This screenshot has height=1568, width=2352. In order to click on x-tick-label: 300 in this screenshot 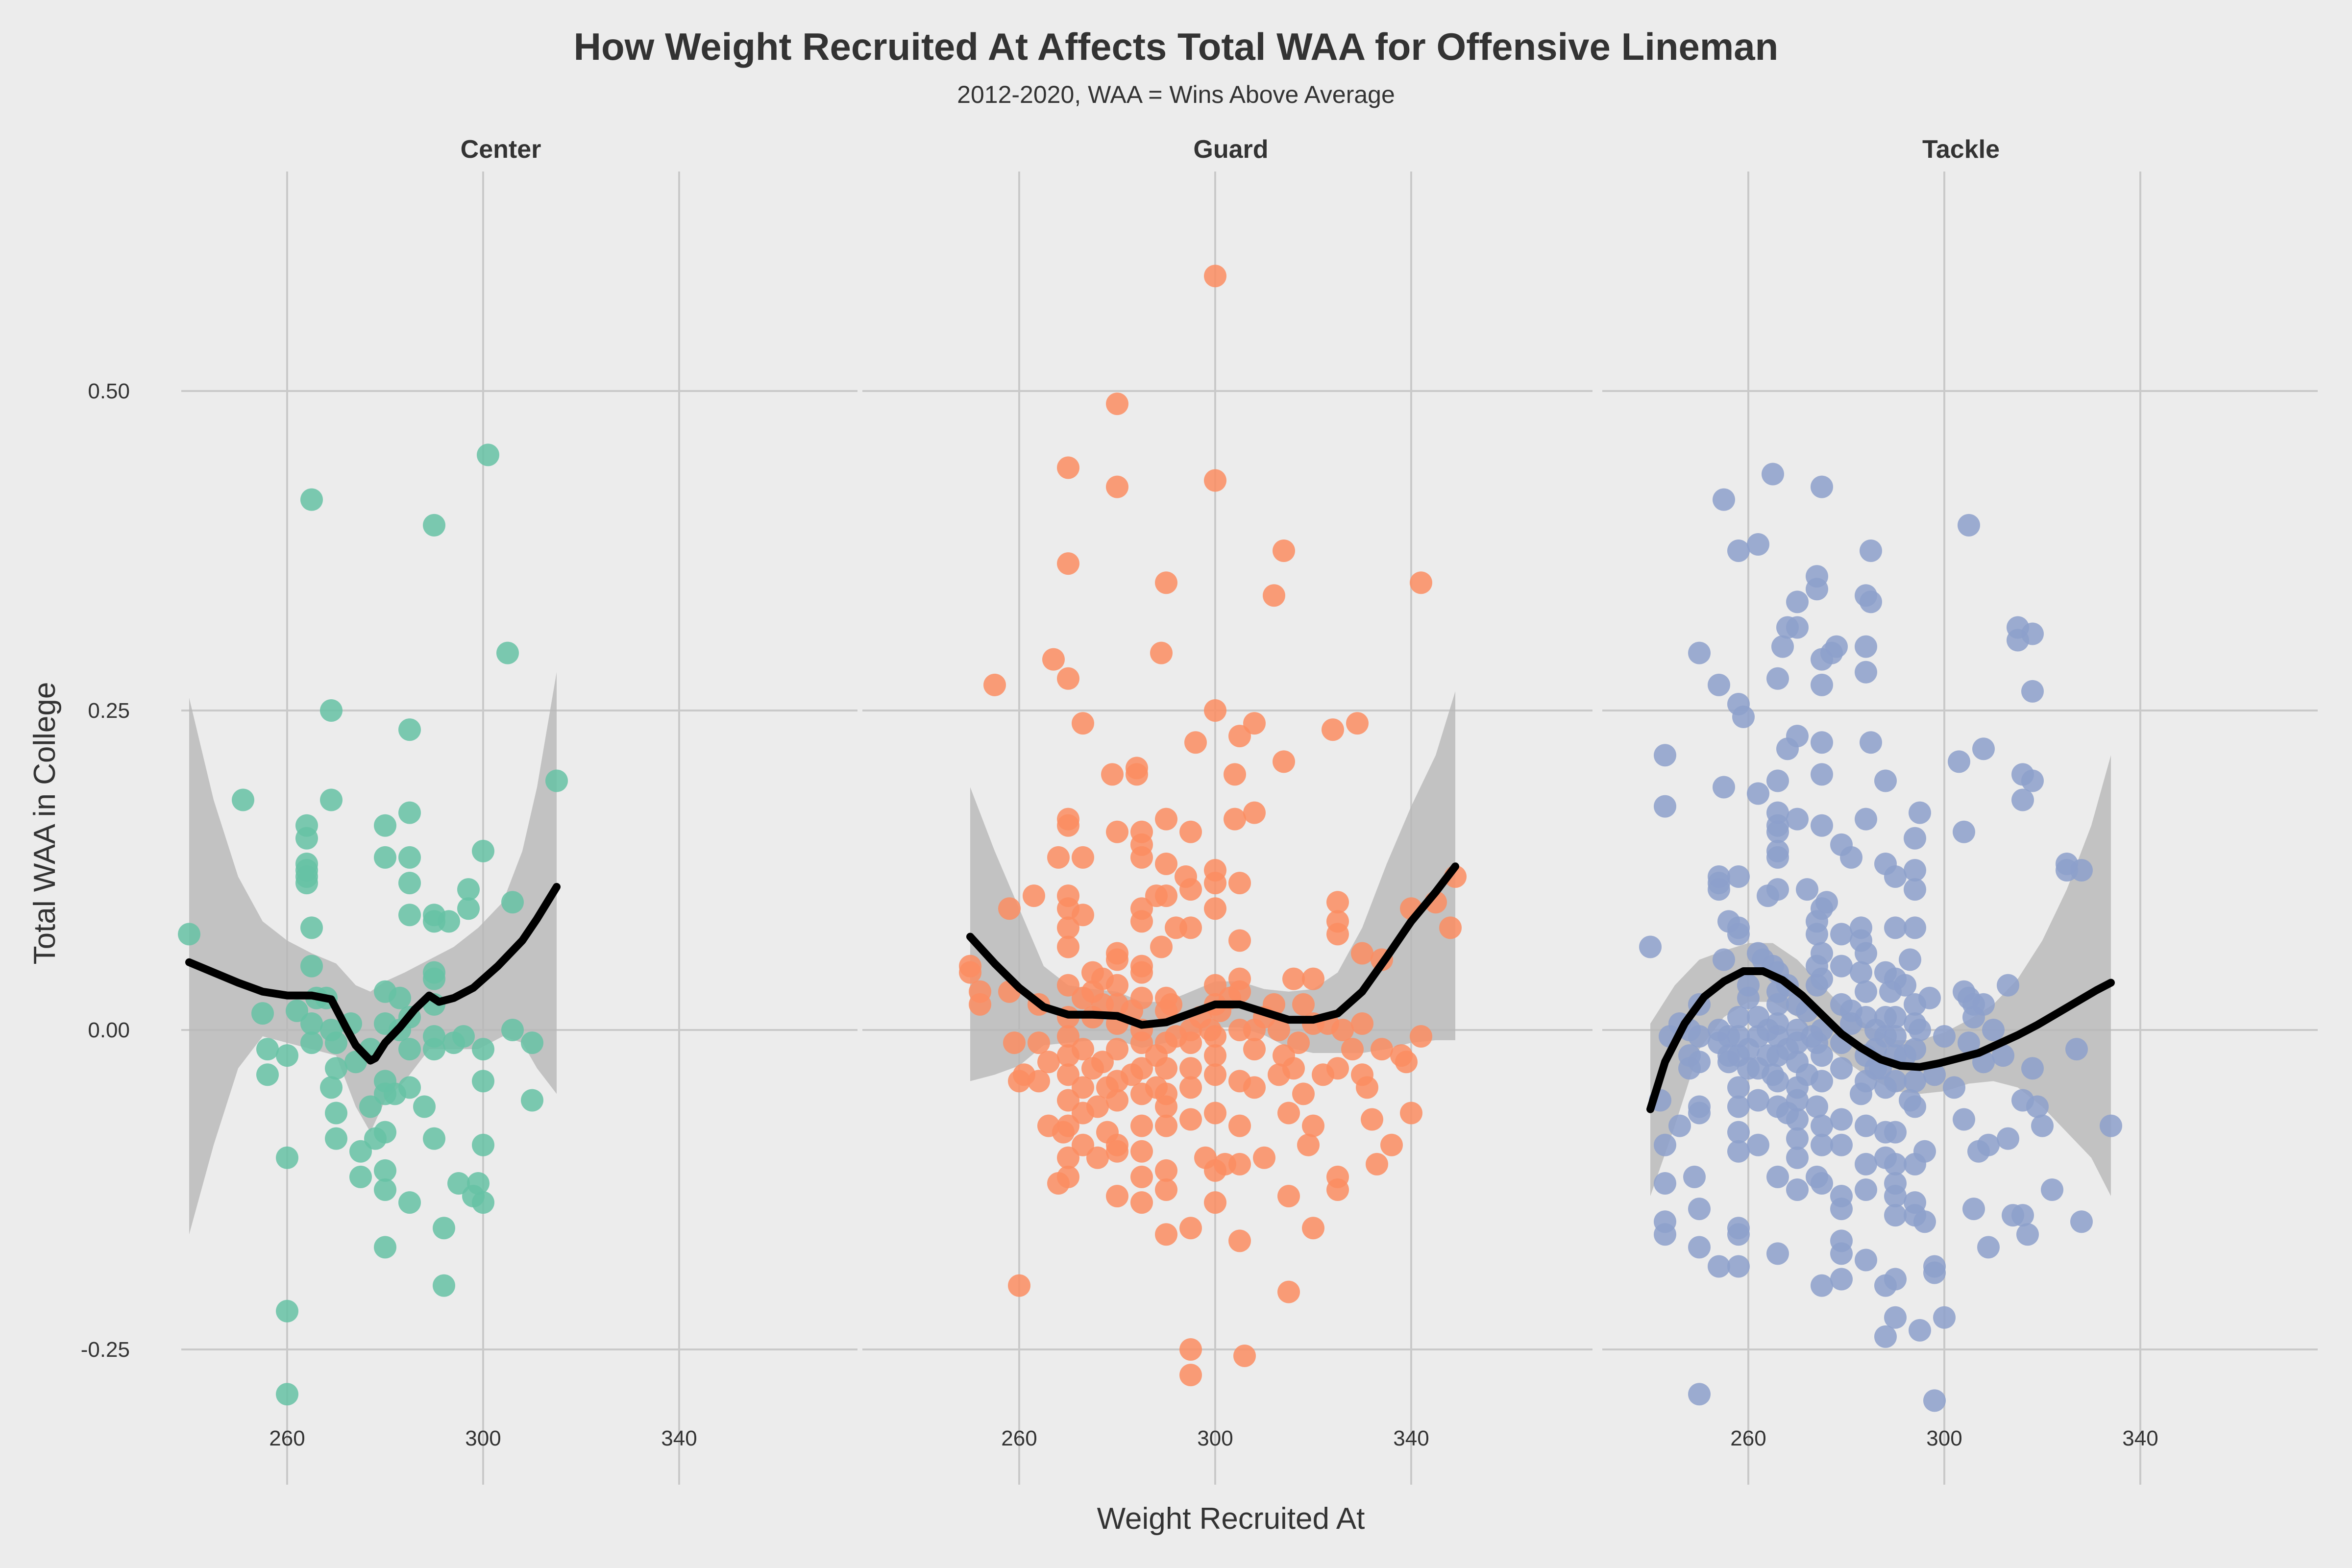, I will do `click(1215, 1438)`.